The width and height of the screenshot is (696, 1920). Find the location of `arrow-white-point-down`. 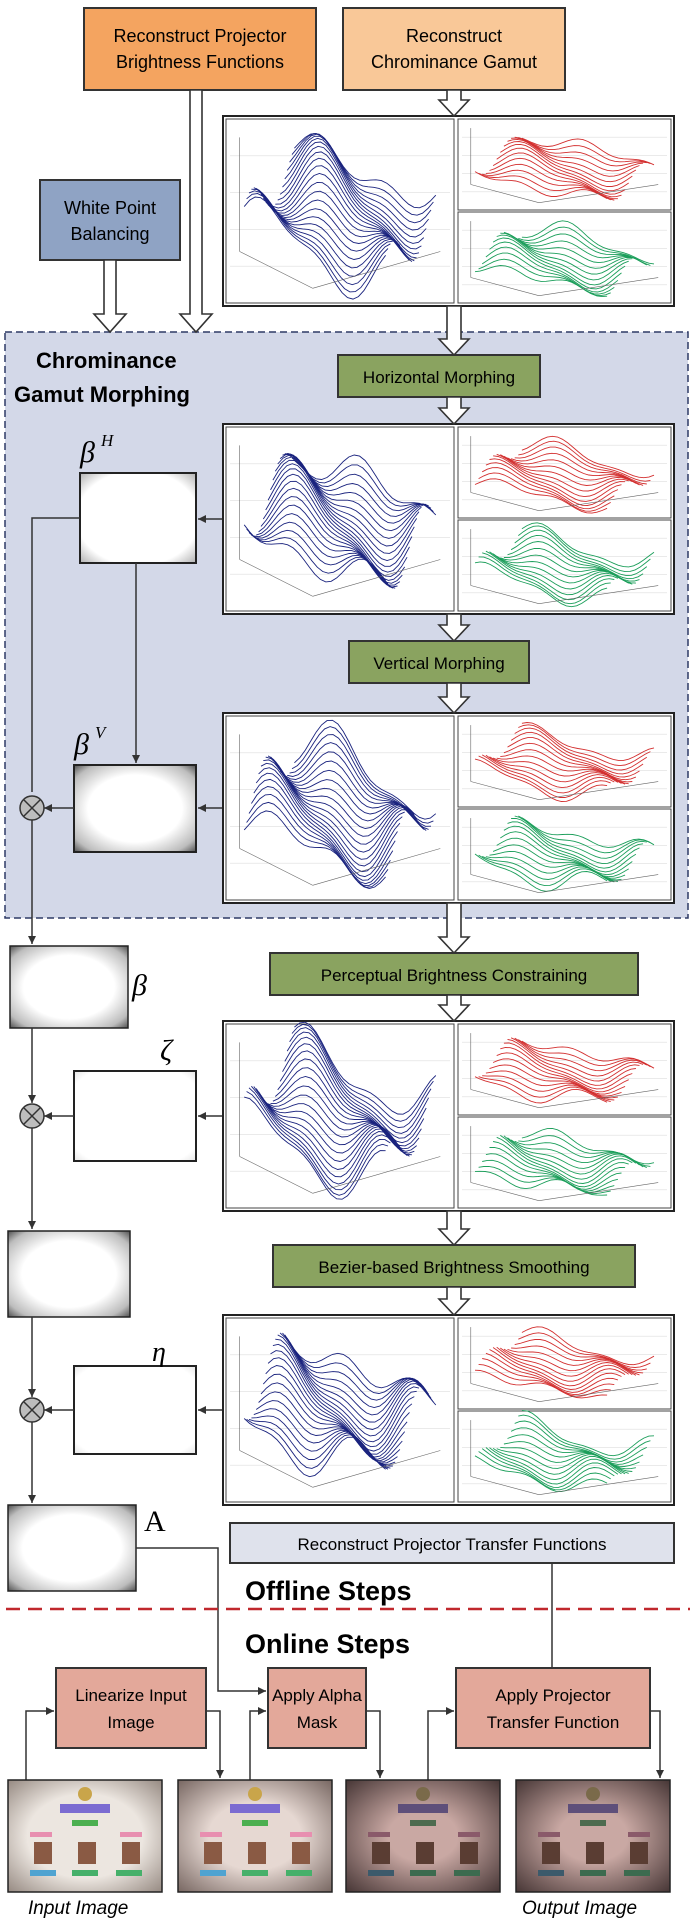

arrow-white-point-down is located at coordinates (110, 296).